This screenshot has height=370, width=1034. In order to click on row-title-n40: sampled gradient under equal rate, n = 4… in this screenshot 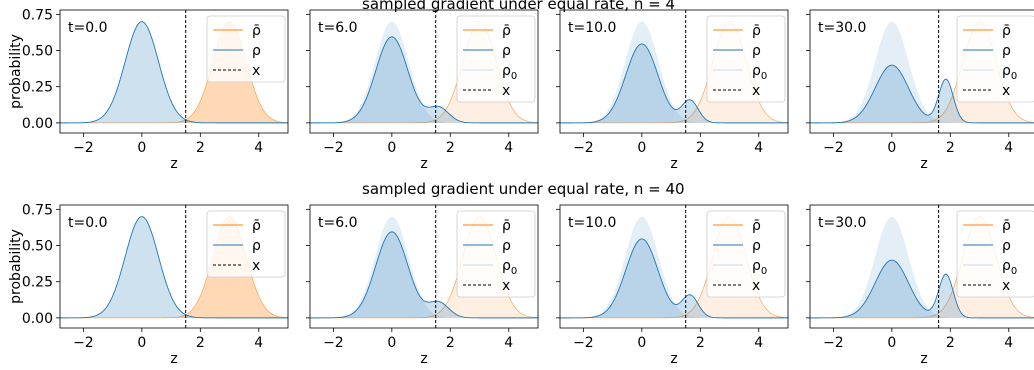, I will do `click(523, 189)`.